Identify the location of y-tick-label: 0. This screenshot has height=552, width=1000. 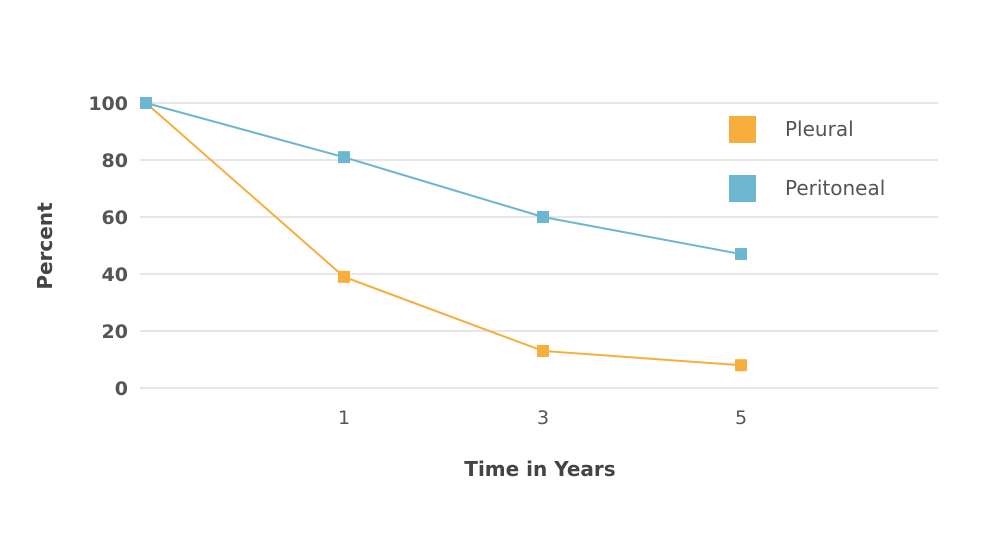
(121, 389).